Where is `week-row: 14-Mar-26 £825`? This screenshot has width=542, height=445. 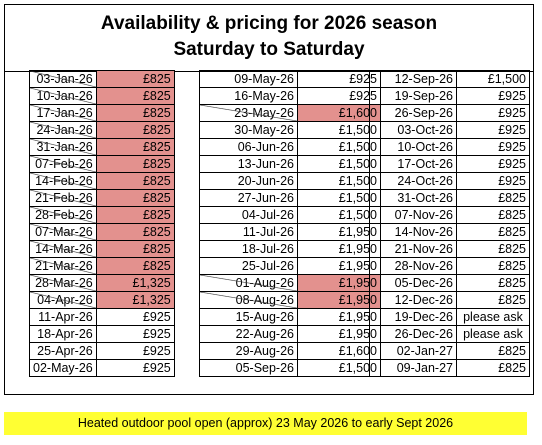 week-row: 14-Mar-26 £825 is located at coordinates (102, 249).